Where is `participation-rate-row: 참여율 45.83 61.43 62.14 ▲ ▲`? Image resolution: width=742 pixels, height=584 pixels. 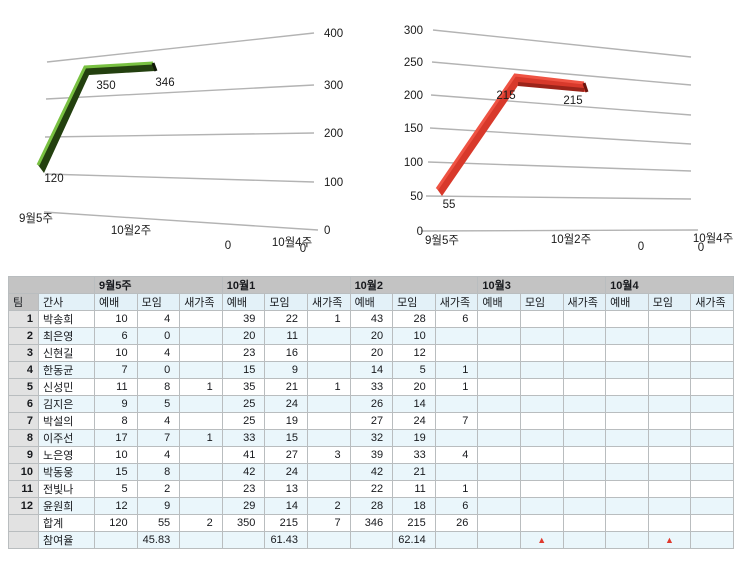
participation-rate-row: 참여율 45.83 61.43 62.14 ▲ ▲ is located at coordinates (371, 540).